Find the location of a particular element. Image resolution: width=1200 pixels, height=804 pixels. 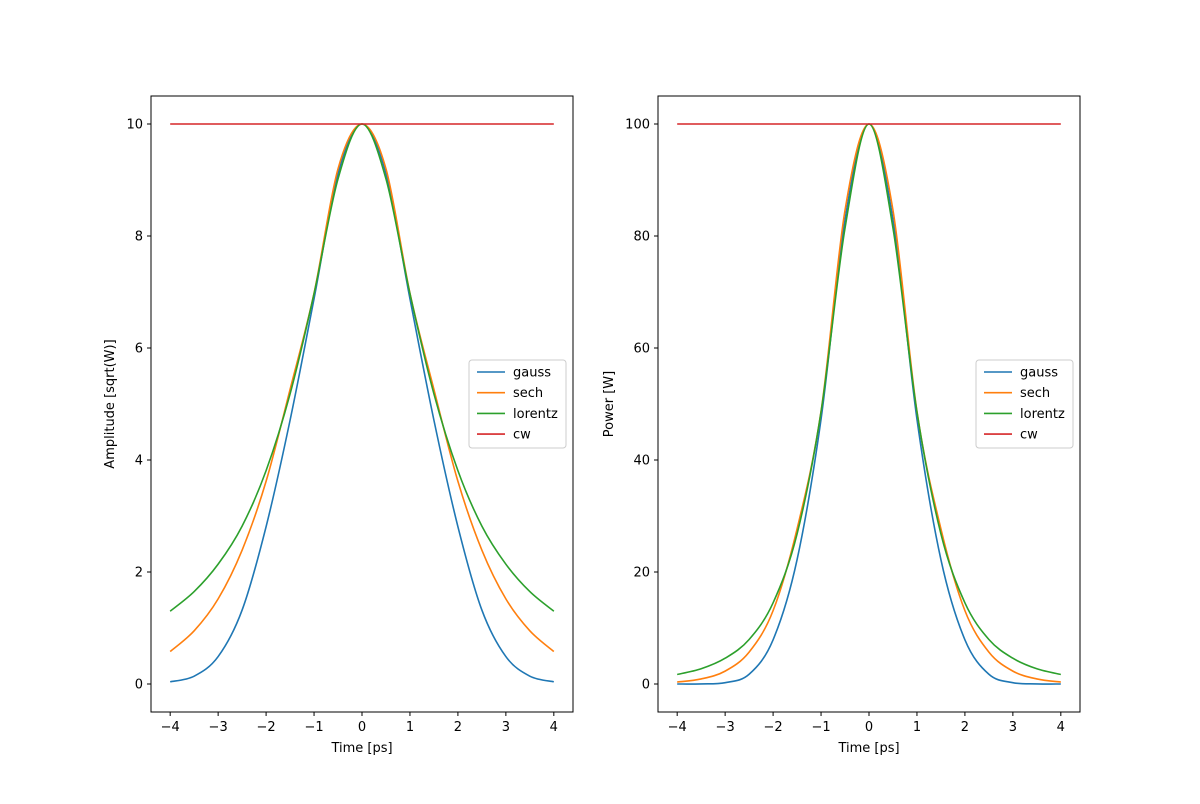

y-tick-label: 4 is located at coordinates (139, 461).